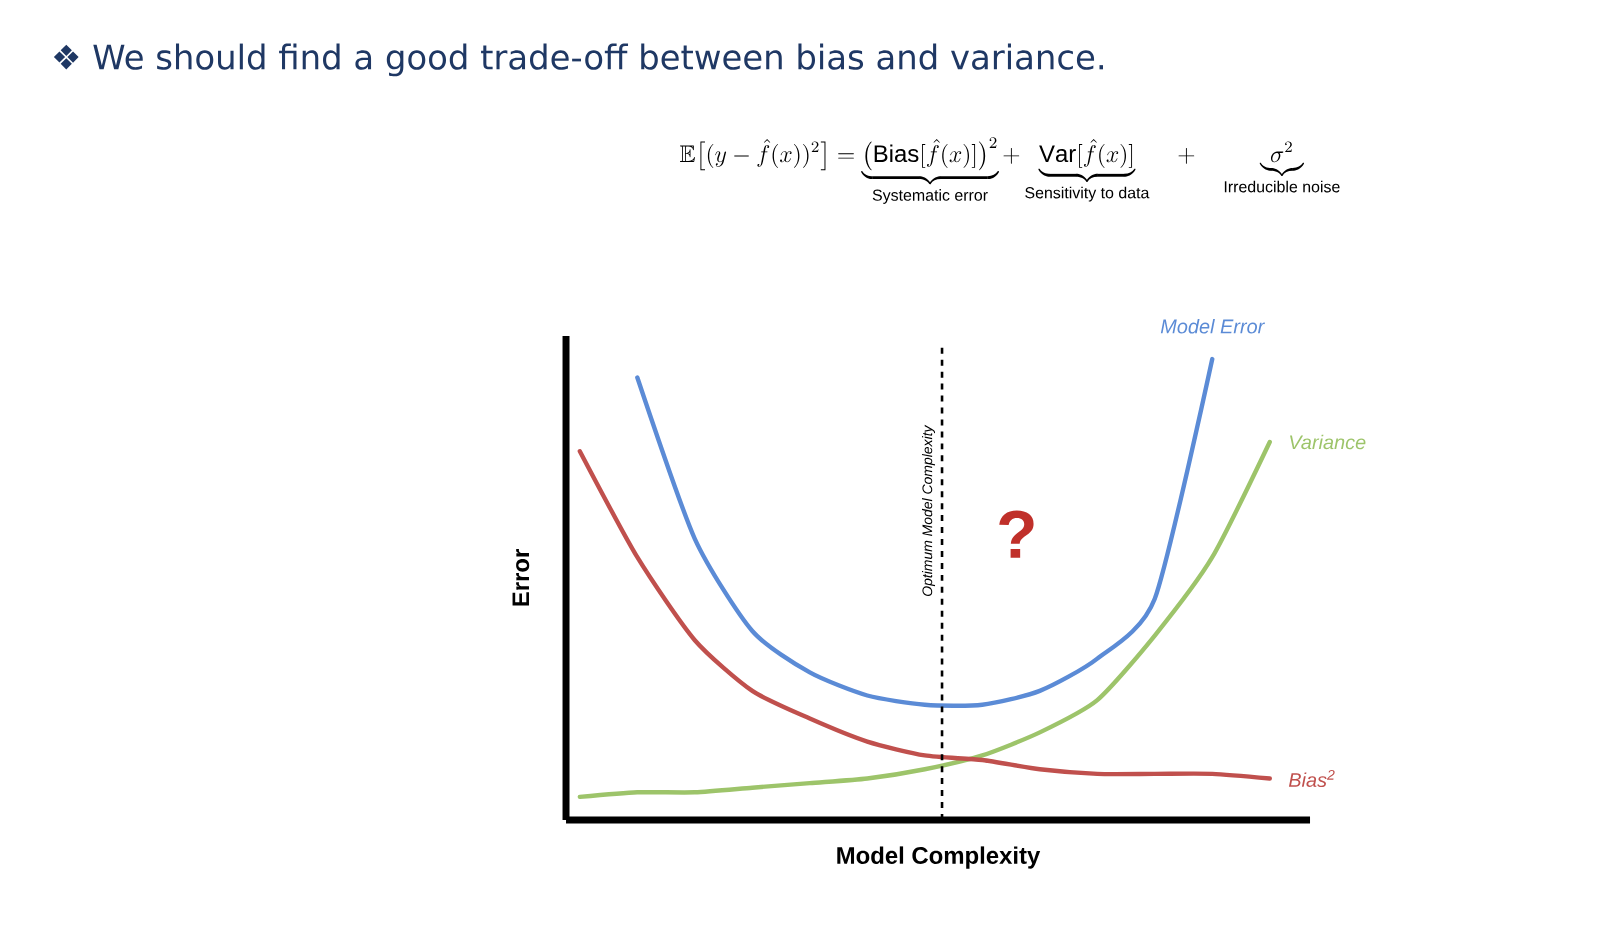 The width and height of the screenshot is (1620, 936). Describe the element at coordinates (1010, 170) in the screenshot. I see `text: $\mathbb{E}\big[(y-\hat{f}(x))^2\big] = \underbrace{\big(\mathrm{Bias}[\hat{f}(x)]\big)^2}_{\text{Systematic error}} + \underbrace{\mathrm{Var}[\hat{f}(x)]}_{\text{Sensitivity to data}} \quad + \quad \underbrace{\sigma^2}_{\text{Irreducible noise}}$` at that location.